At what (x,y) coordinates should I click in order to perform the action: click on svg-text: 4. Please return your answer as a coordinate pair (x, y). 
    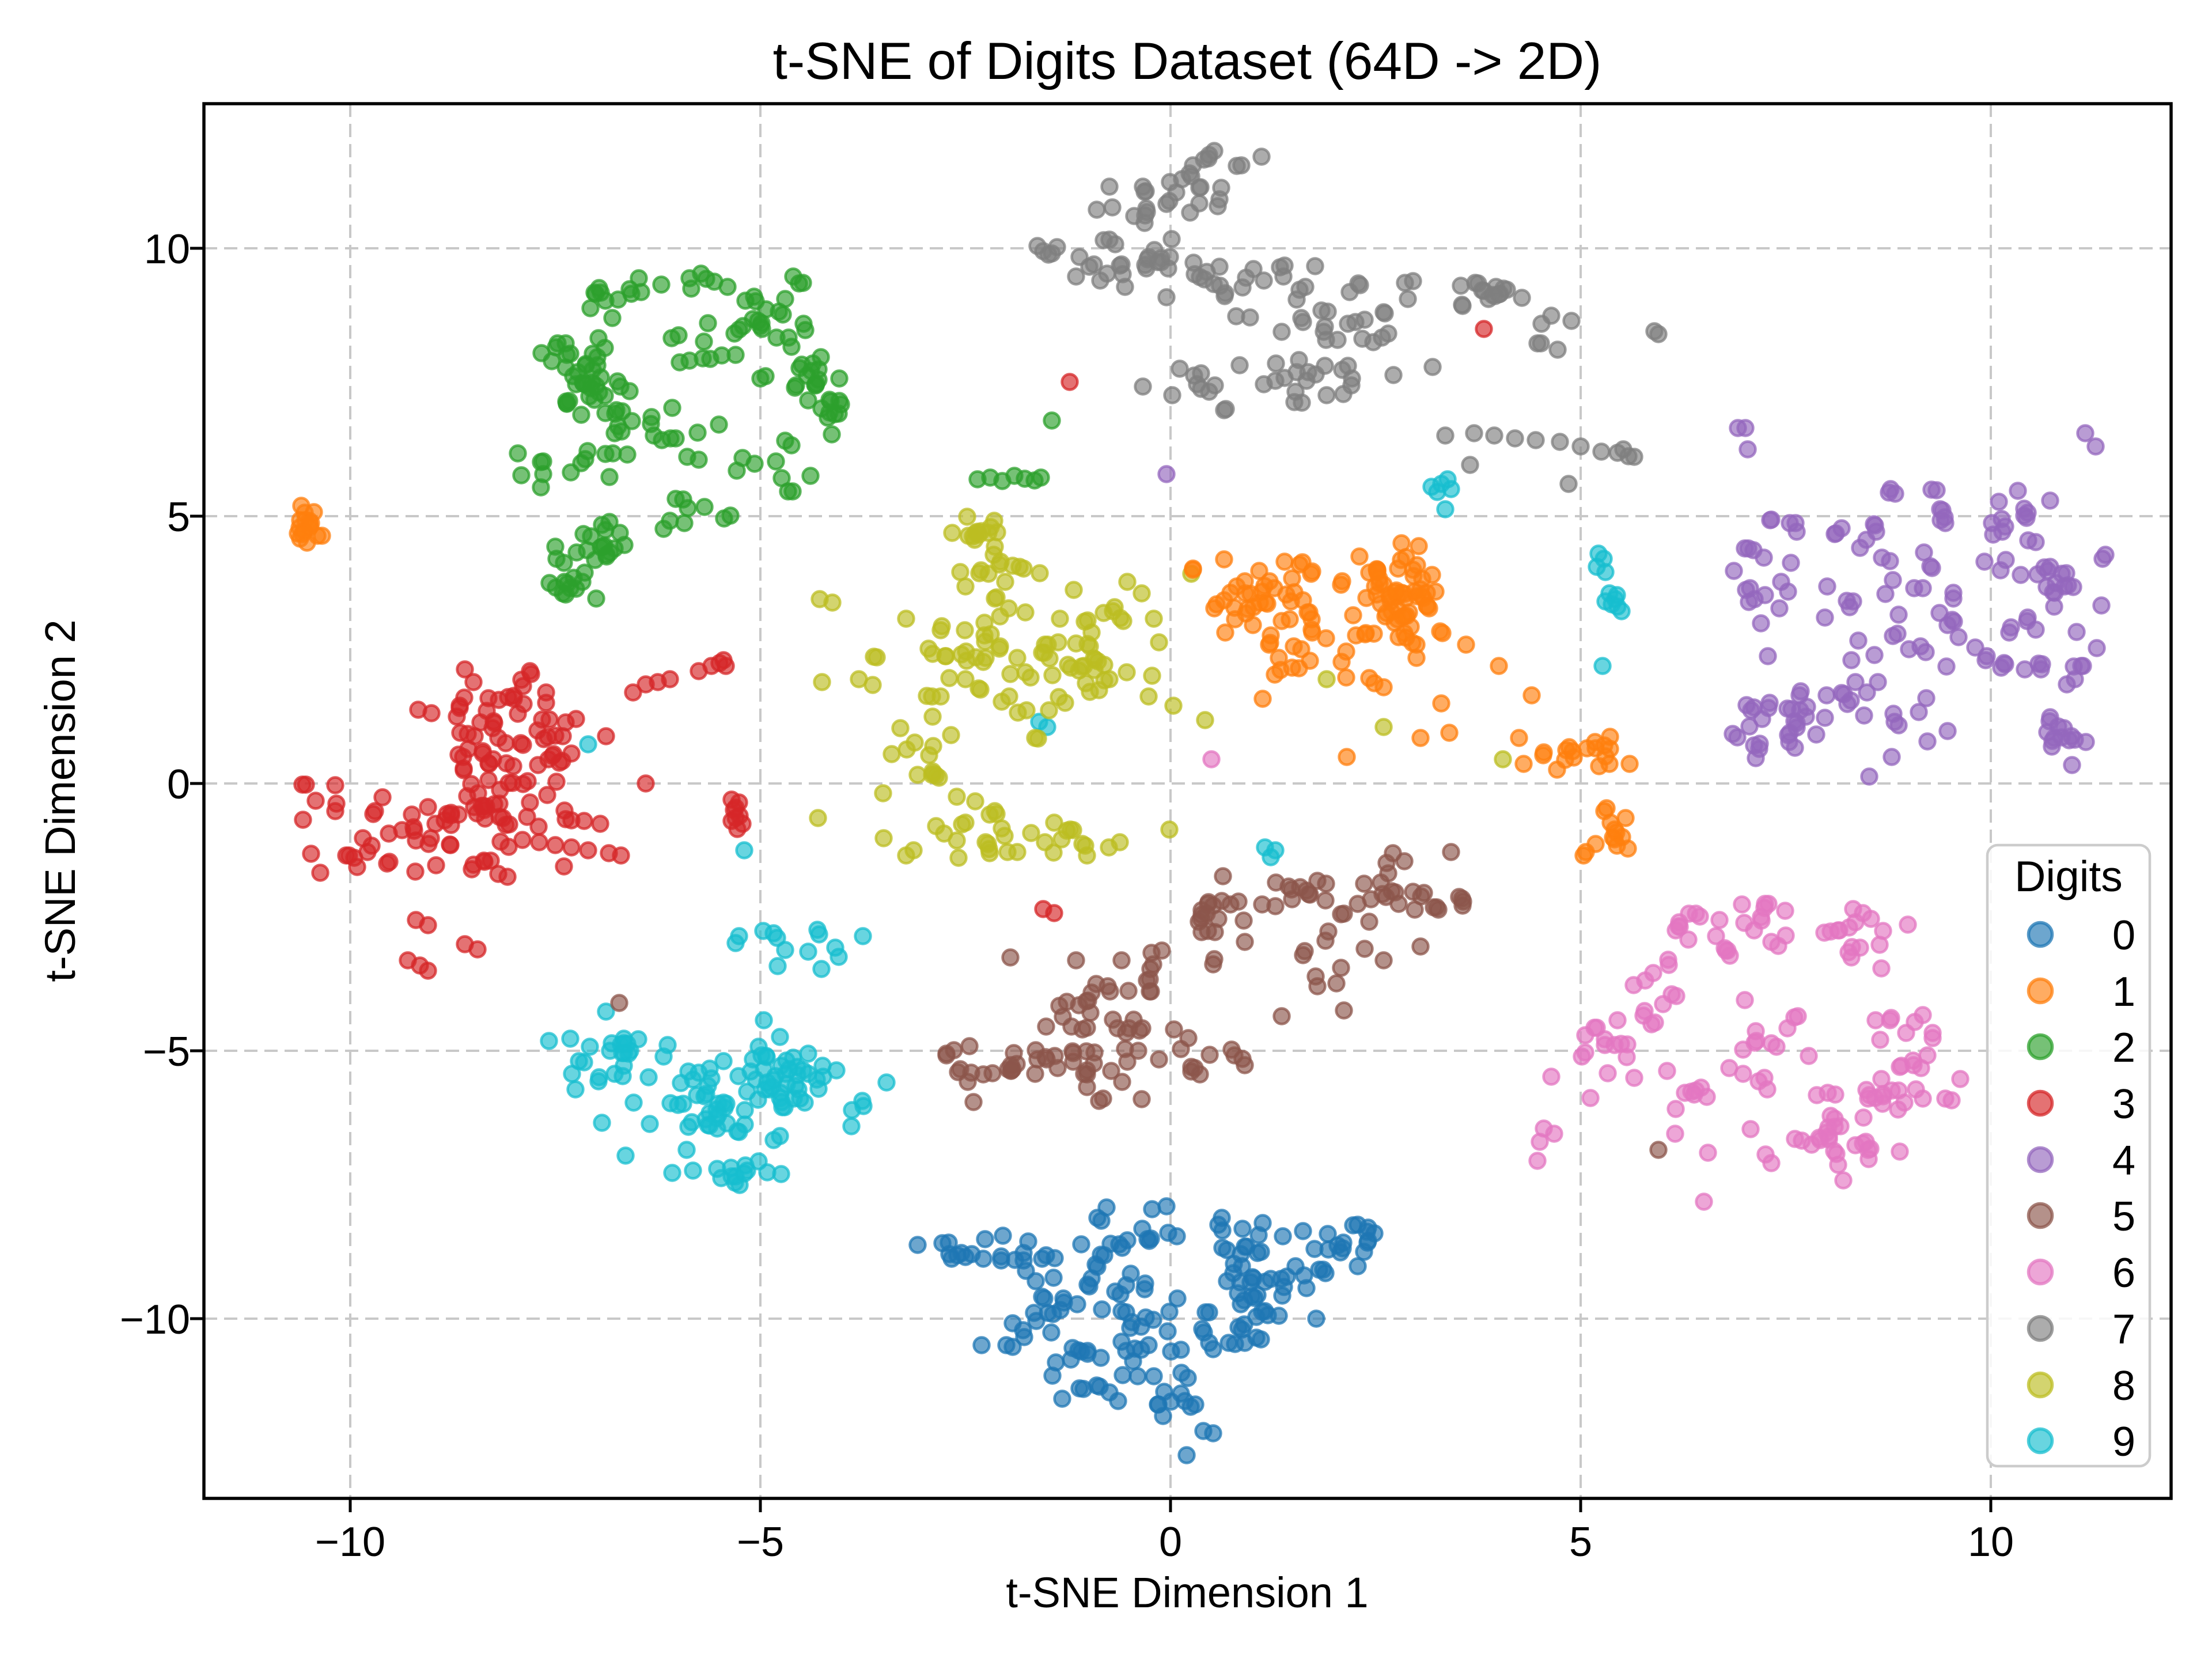
    Looking at the image, I should click on (2123, 1161).